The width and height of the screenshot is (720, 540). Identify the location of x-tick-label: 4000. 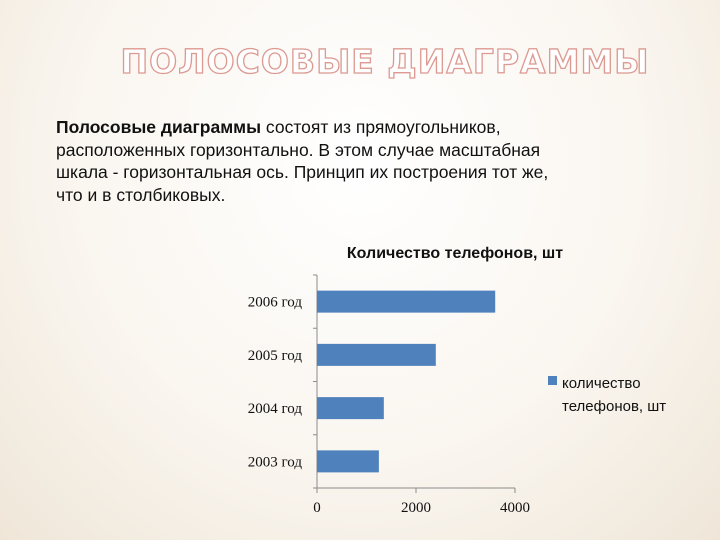
(515, 508).